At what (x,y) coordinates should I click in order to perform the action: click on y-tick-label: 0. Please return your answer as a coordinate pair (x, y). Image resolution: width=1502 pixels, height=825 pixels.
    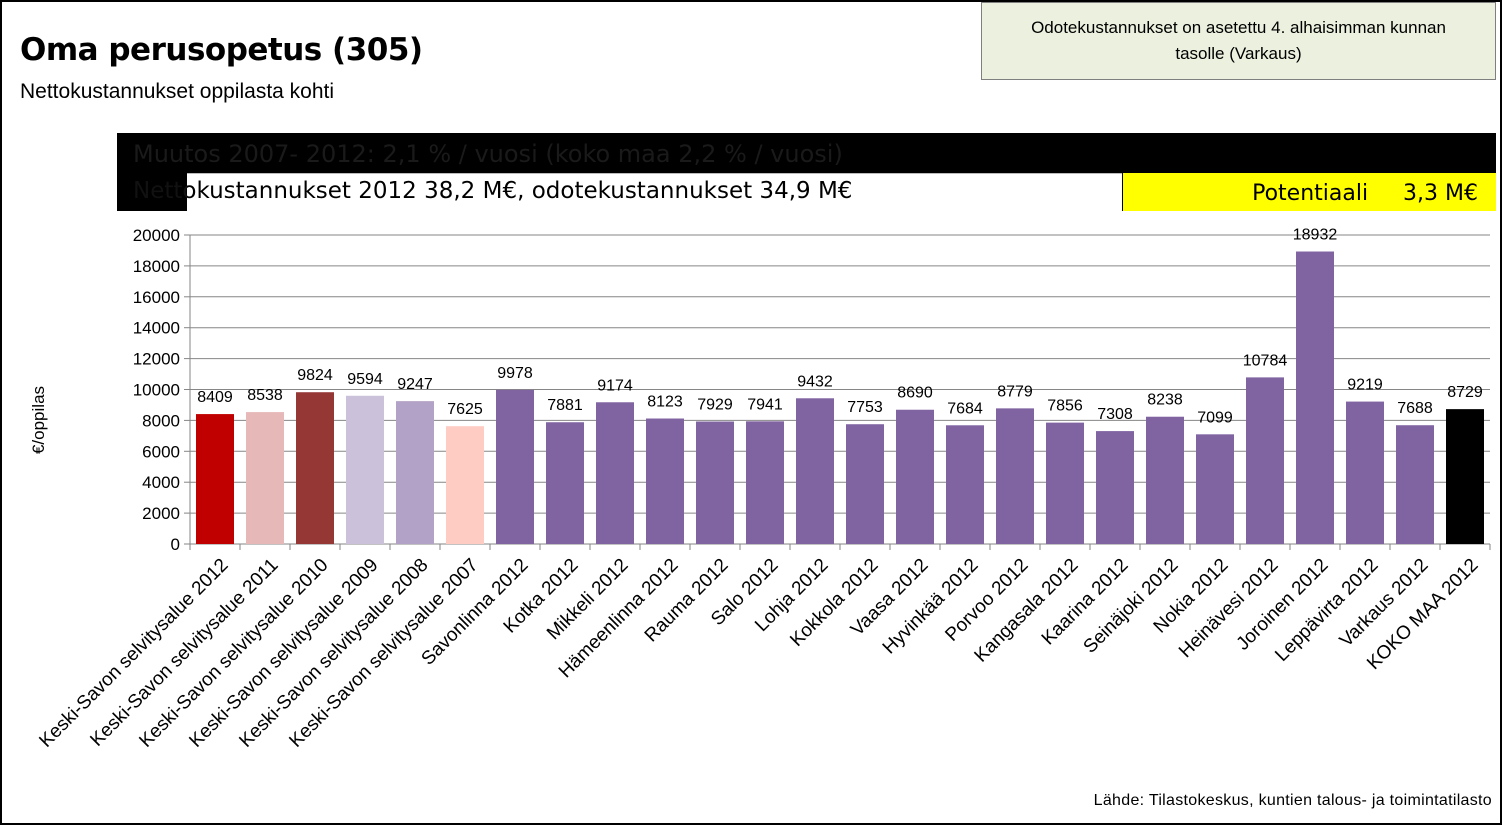
    Looking at the image, I should click on (175, 544).